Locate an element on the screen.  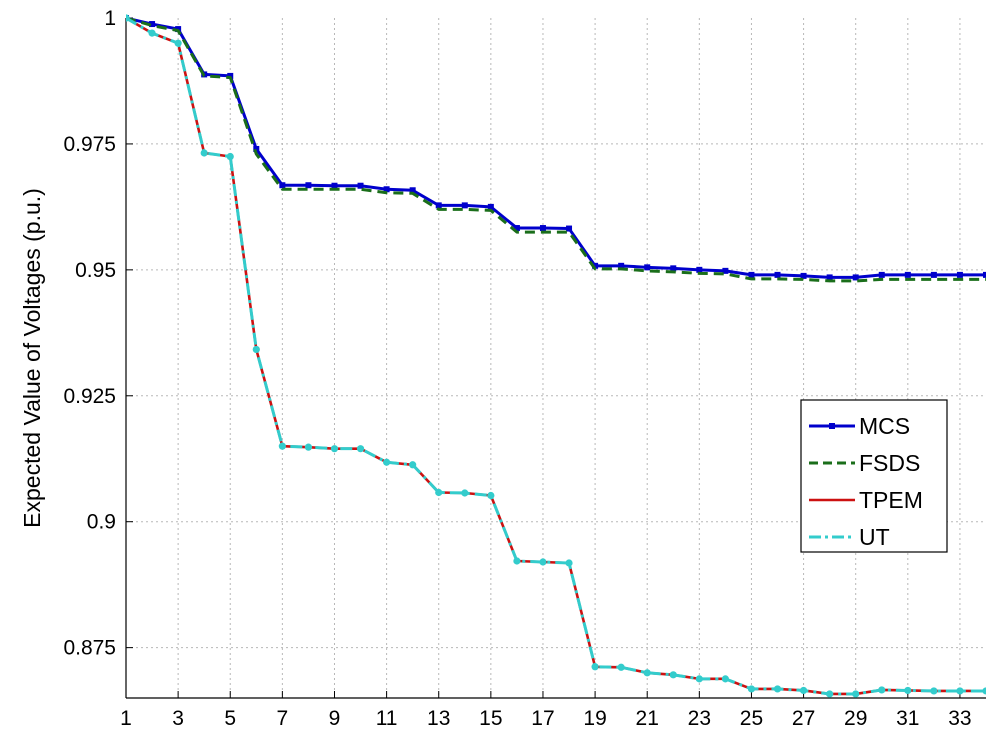
x-tick-label: 7 is located at coordinates (283, 718).